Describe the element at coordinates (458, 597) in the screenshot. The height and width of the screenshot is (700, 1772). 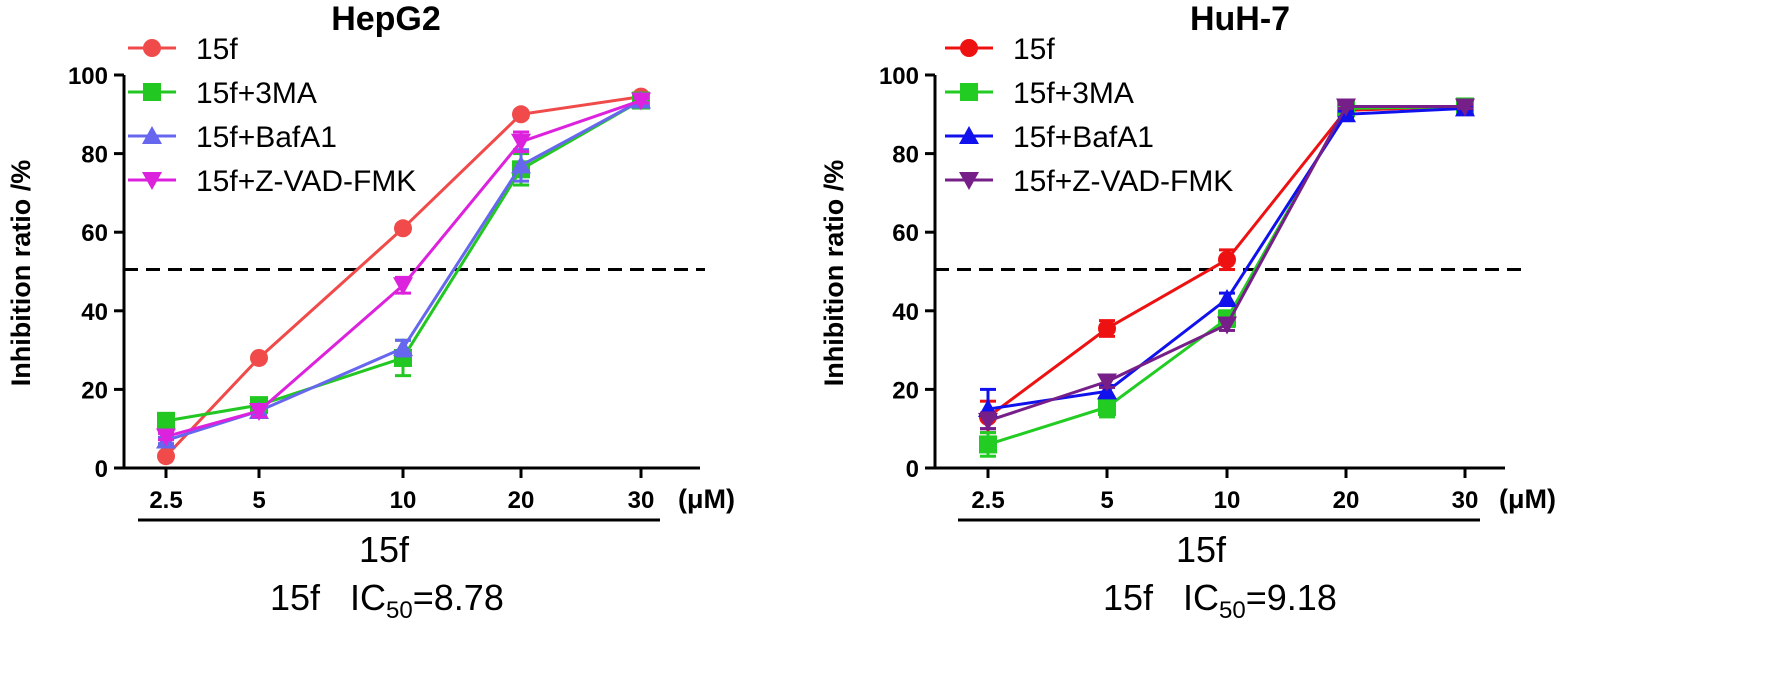
I see `ic50-value: =8.78` at that location.